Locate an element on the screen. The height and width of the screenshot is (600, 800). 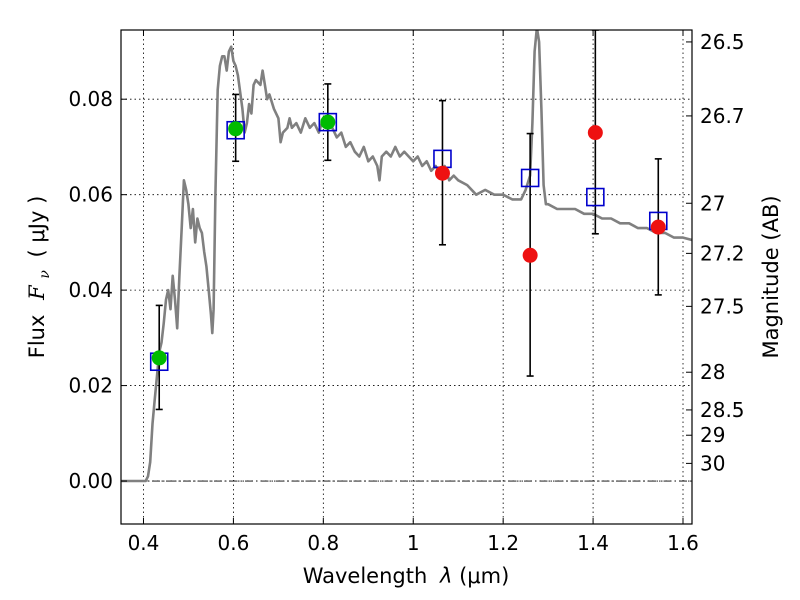
x-tick-label: 0.8 is located at coordinates (323, 543).